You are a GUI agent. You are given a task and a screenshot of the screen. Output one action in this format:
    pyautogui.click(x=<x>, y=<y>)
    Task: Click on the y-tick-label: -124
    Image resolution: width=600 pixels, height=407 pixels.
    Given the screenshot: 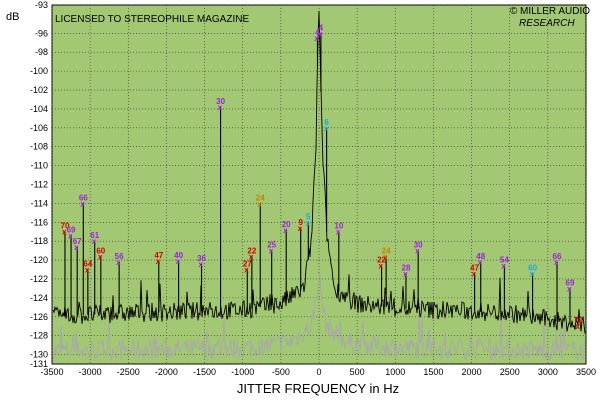 What is the action you would take?
    pyautogui.click(x=39, y=298)
    